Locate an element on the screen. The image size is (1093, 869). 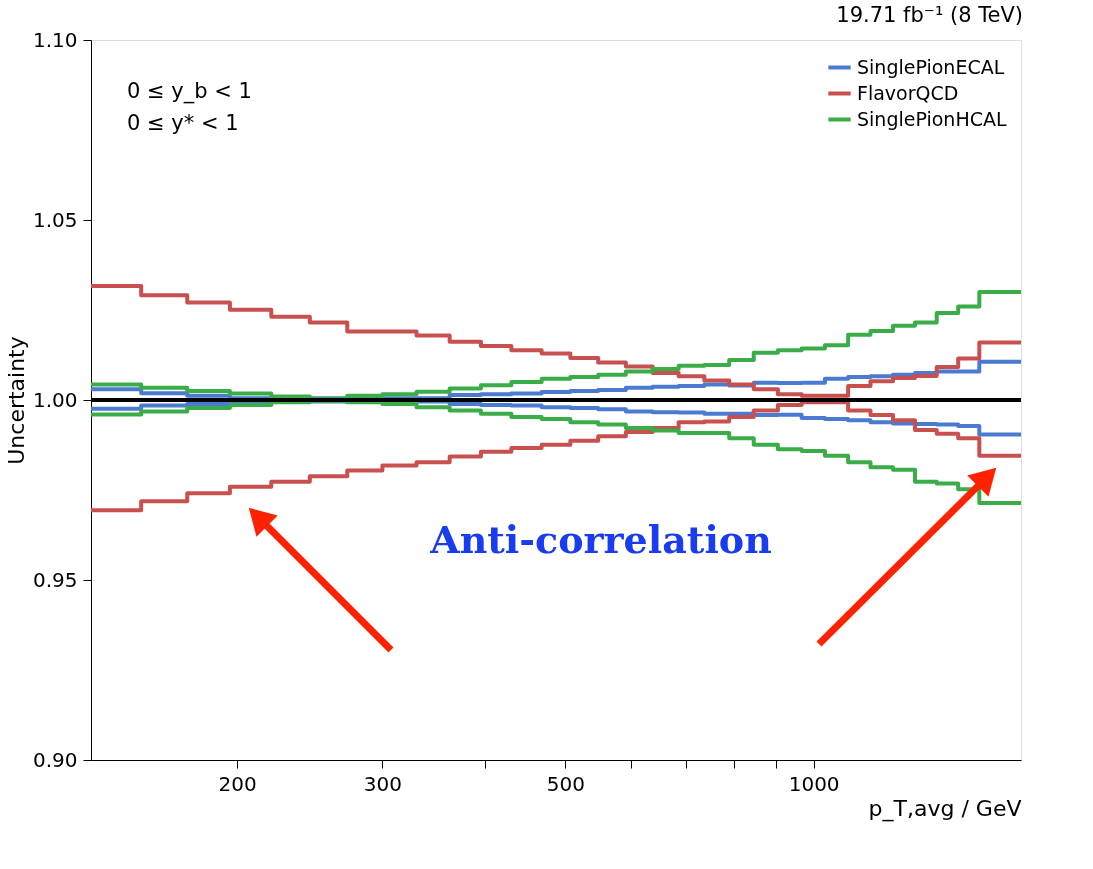
legend-label: SinglePionHCAL is located at coordinates (932, 118).